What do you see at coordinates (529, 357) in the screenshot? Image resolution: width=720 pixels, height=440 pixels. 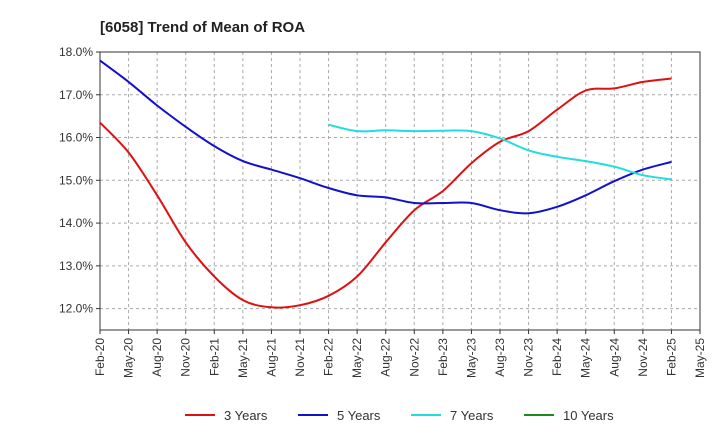 I see `x-tick-label: Nov-23` at bounding box center [529, 357].